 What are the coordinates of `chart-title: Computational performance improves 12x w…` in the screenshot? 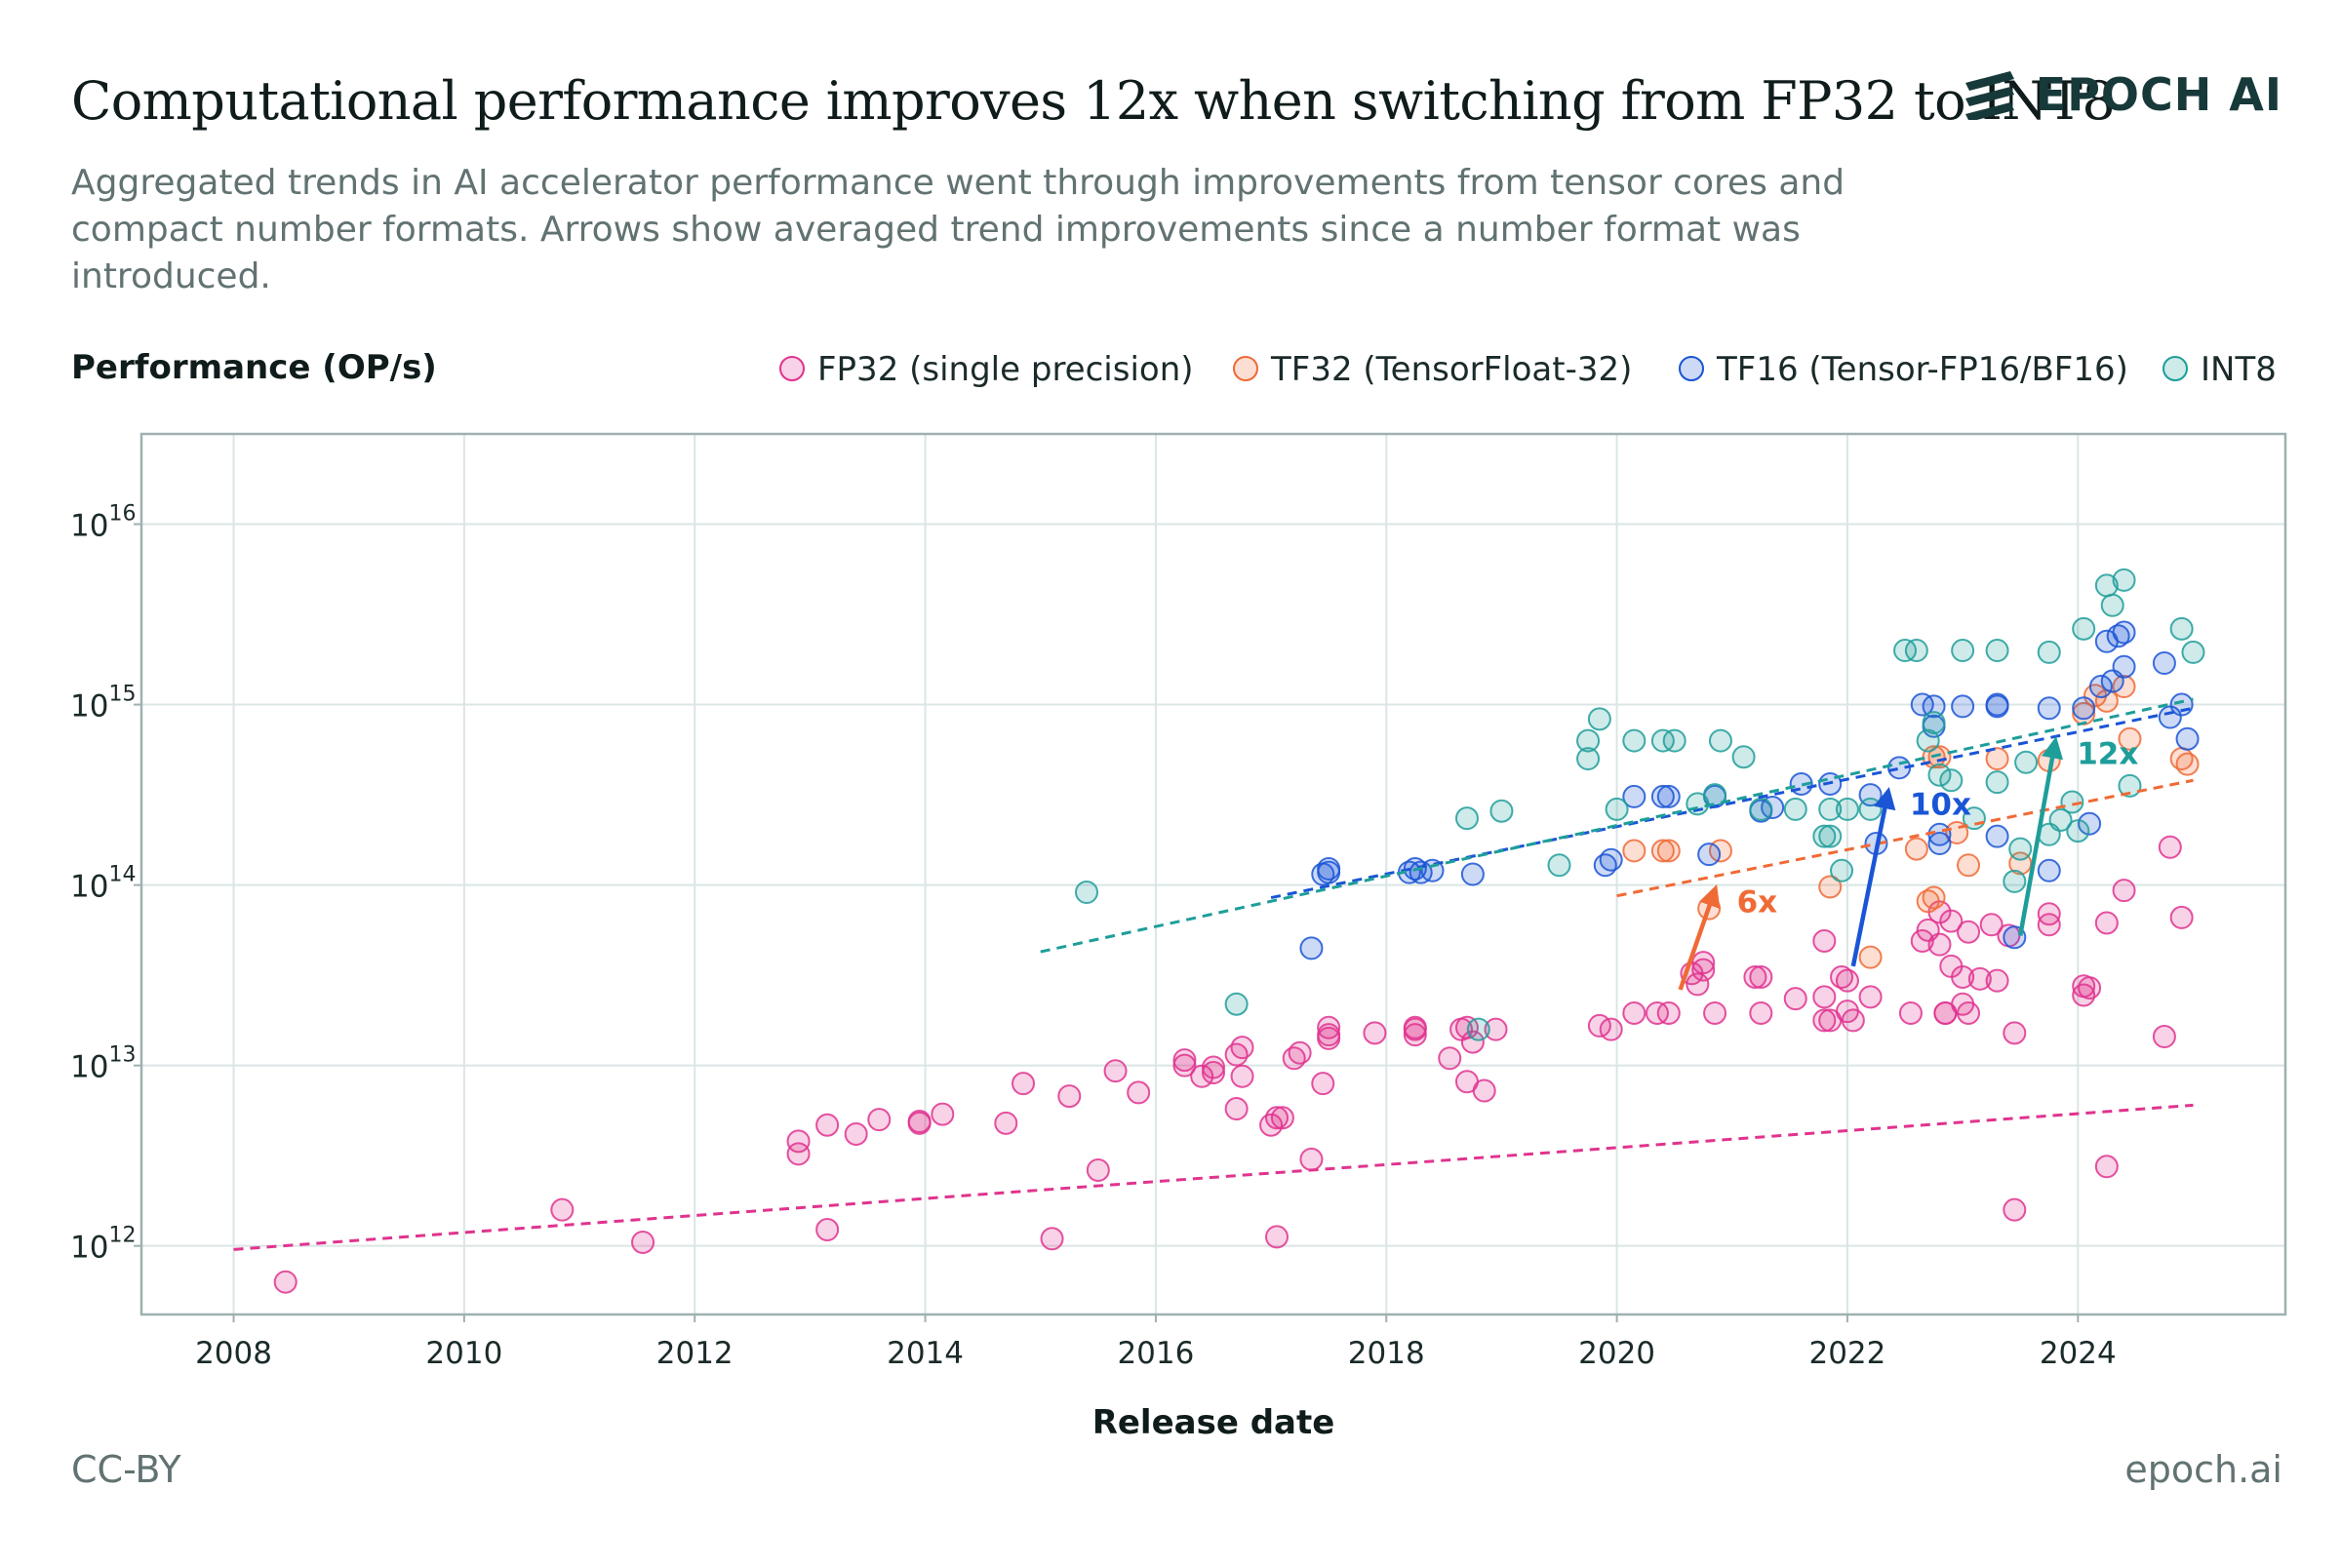 It's located at (1093, 101).